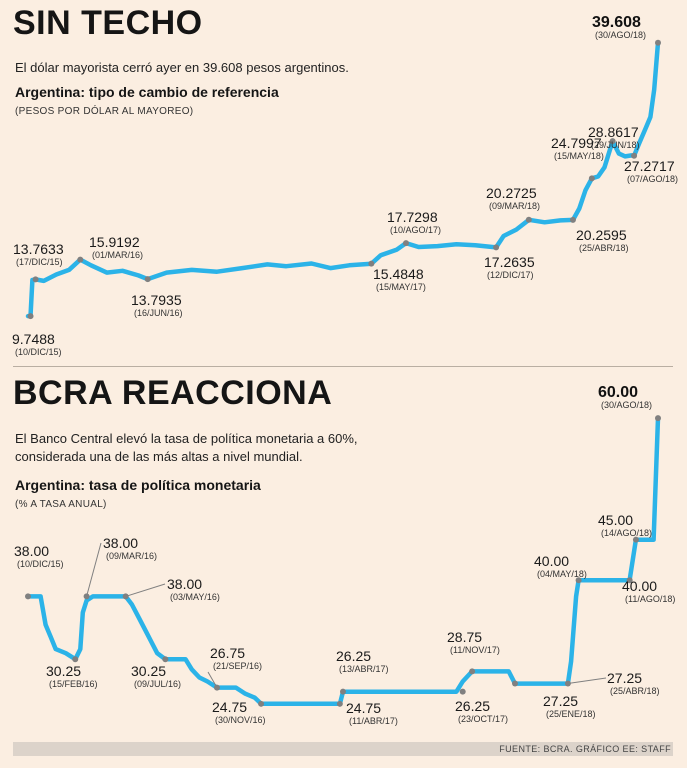 The height and width of the screenshot is (768, 687). Describe the element at coordinates (38, 352) in the screenshot. I see `data-label-date: (10/DIC/15)` at that location.